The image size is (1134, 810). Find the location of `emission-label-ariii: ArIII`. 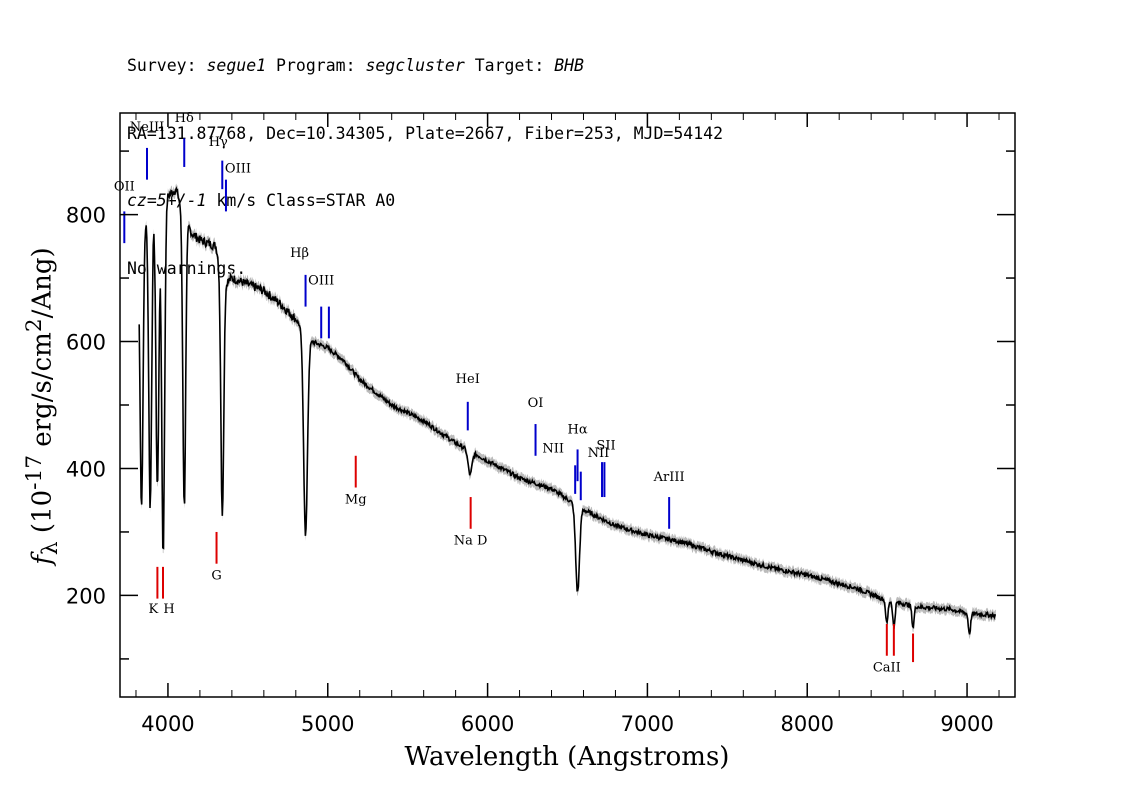

emission-label-ariii: ArIII is located at coordinates (669, 477).